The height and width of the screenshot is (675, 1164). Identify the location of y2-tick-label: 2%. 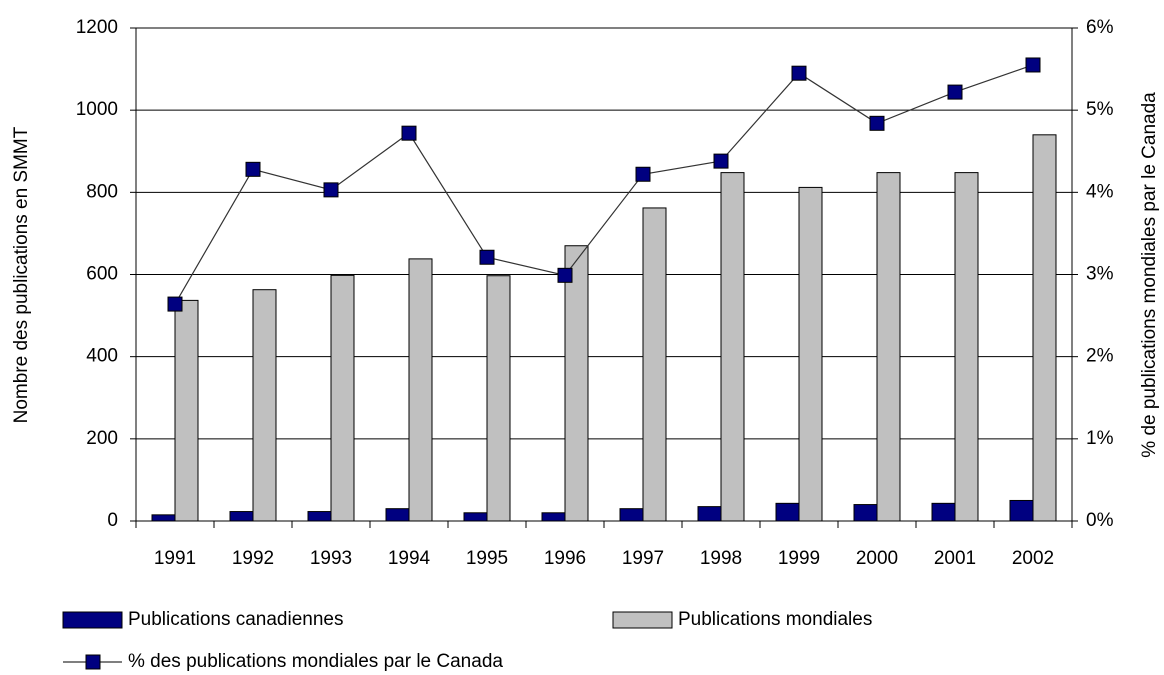
(1100, 356).